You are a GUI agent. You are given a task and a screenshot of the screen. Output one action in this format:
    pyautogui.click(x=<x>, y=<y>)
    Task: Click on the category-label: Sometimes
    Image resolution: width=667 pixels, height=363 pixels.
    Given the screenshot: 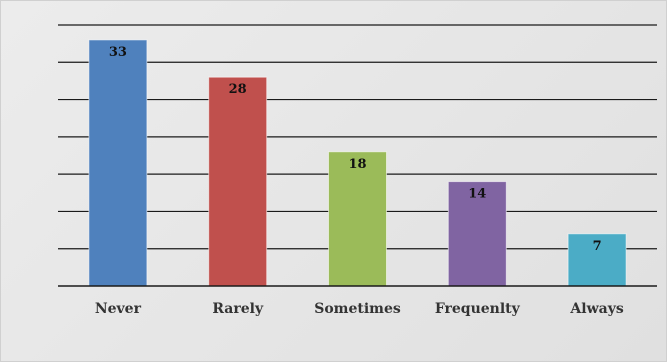 What is the action you would take?
    pyautogui.click(x=357, y=309)
    